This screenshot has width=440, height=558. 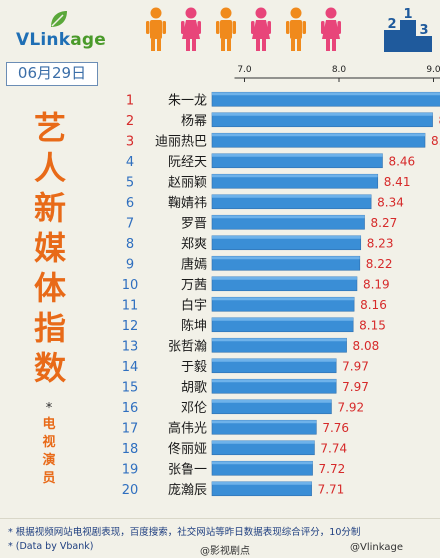 What do you see at coordinates (51, 546) in the screenshot?
I see `footer-source: * (Data by Vbank)` at bounding box center [51, 546].